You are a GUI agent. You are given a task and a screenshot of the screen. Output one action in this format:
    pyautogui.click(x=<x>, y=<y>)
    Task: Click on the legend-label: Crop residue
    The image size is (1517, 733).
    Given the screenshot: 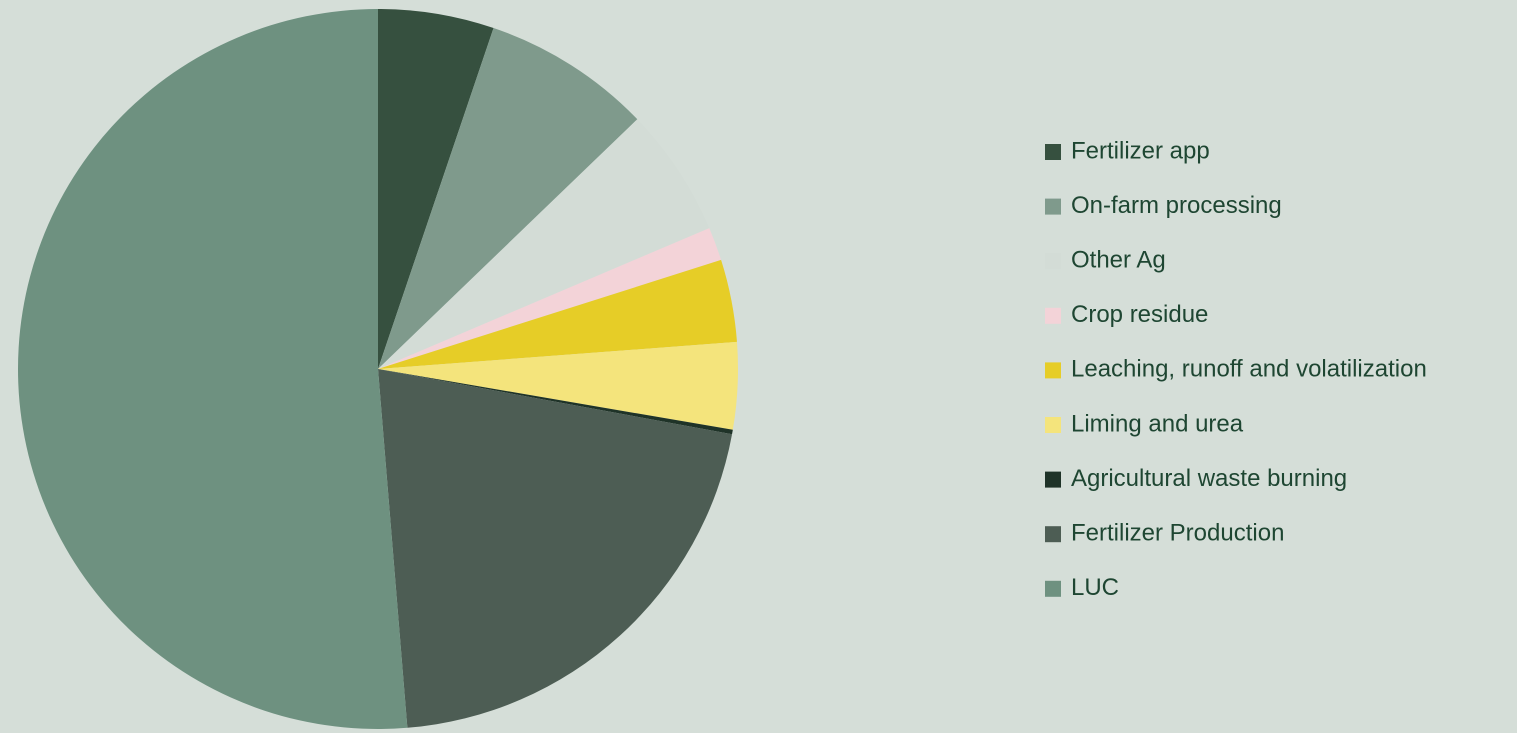 What is the action you would take?
    pyautogui.click(x=1139, y=314)
    